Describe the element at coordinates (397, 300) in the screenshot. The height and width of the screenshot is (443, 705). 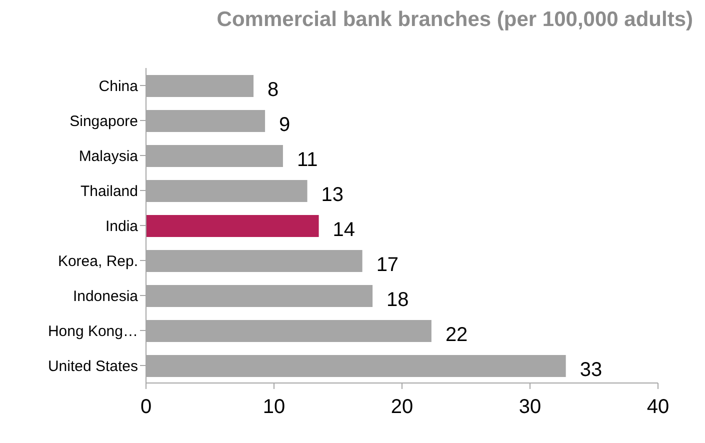
I see `data-label: 18` at that location.